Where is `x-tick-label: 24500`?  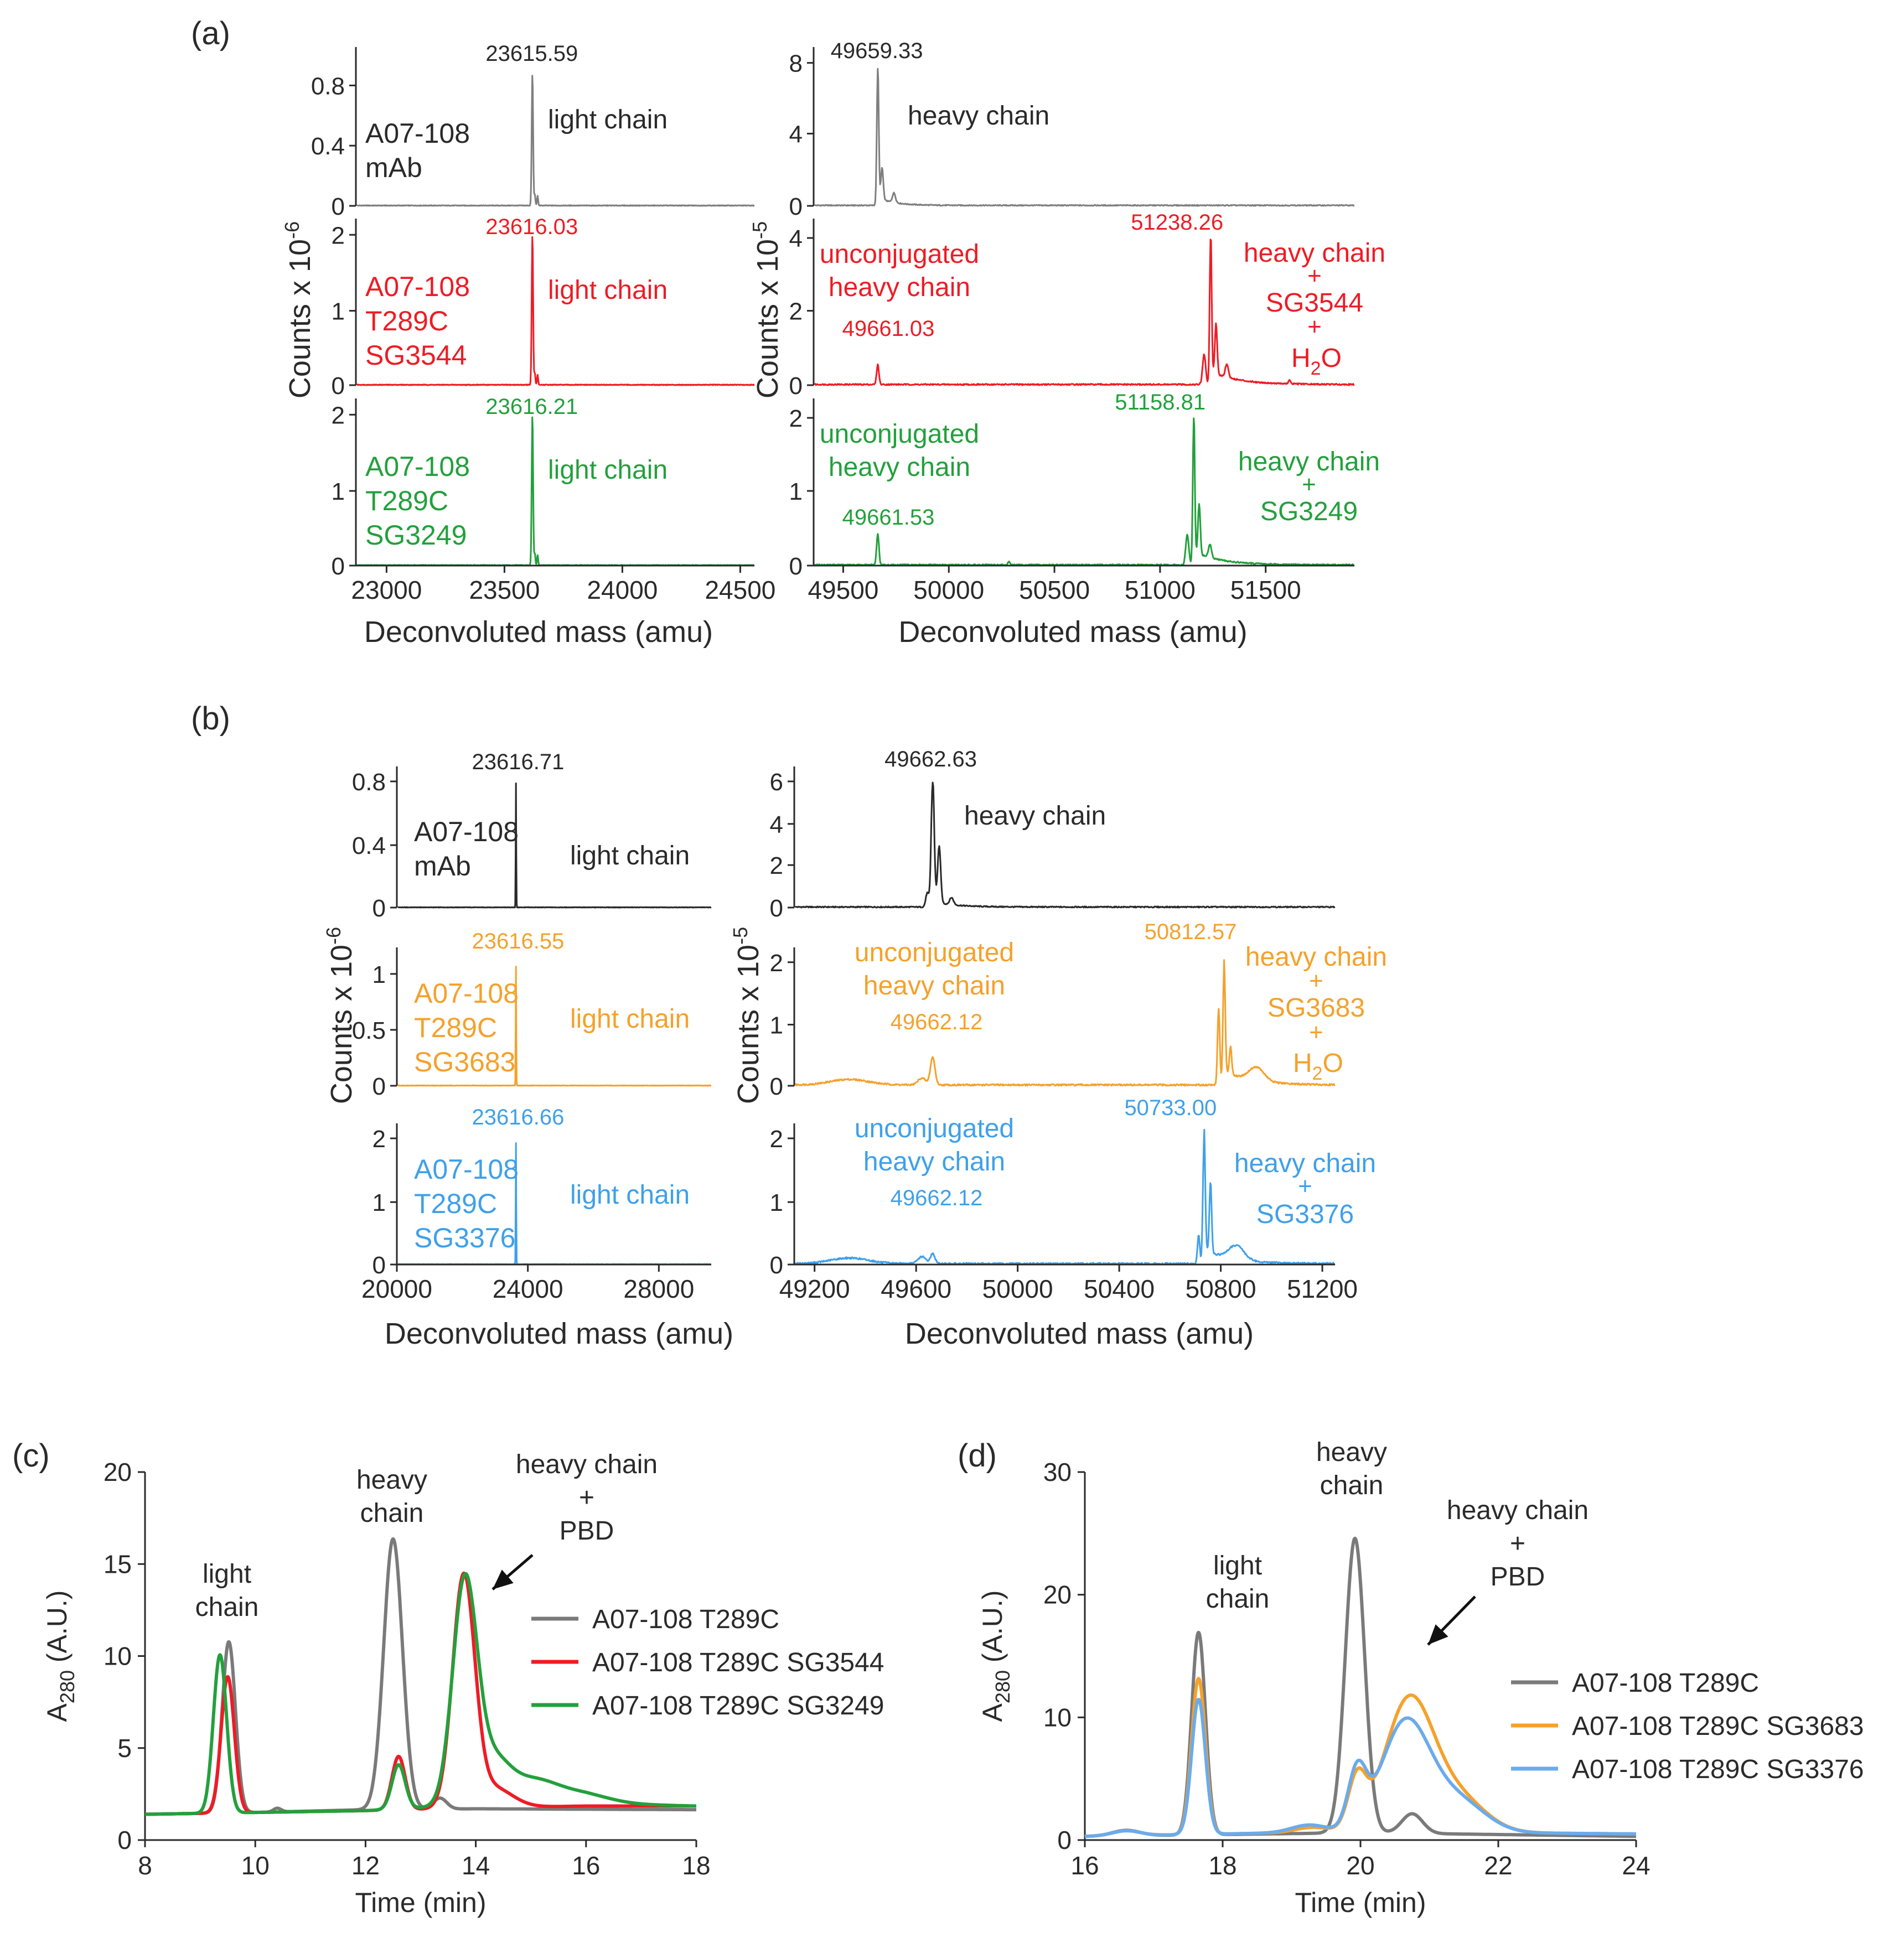 x-tick-label: 24500 is located at coordinates (740, 590).